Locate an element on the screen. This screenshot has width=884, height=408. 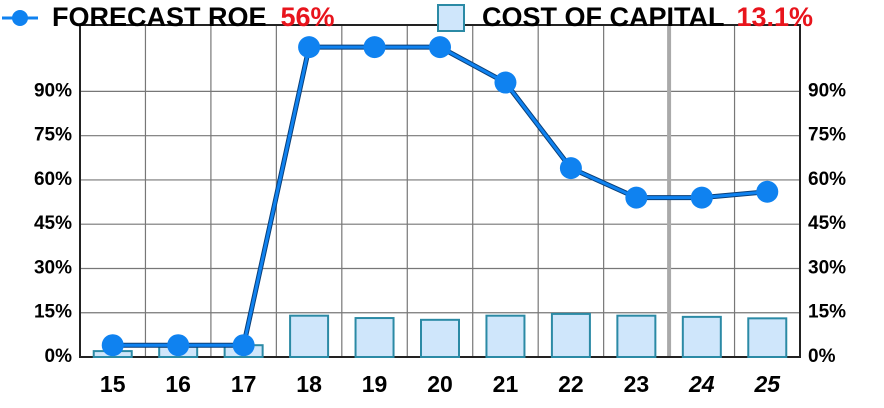
y-tick-label: 90% is located at coordinates (53, 90).